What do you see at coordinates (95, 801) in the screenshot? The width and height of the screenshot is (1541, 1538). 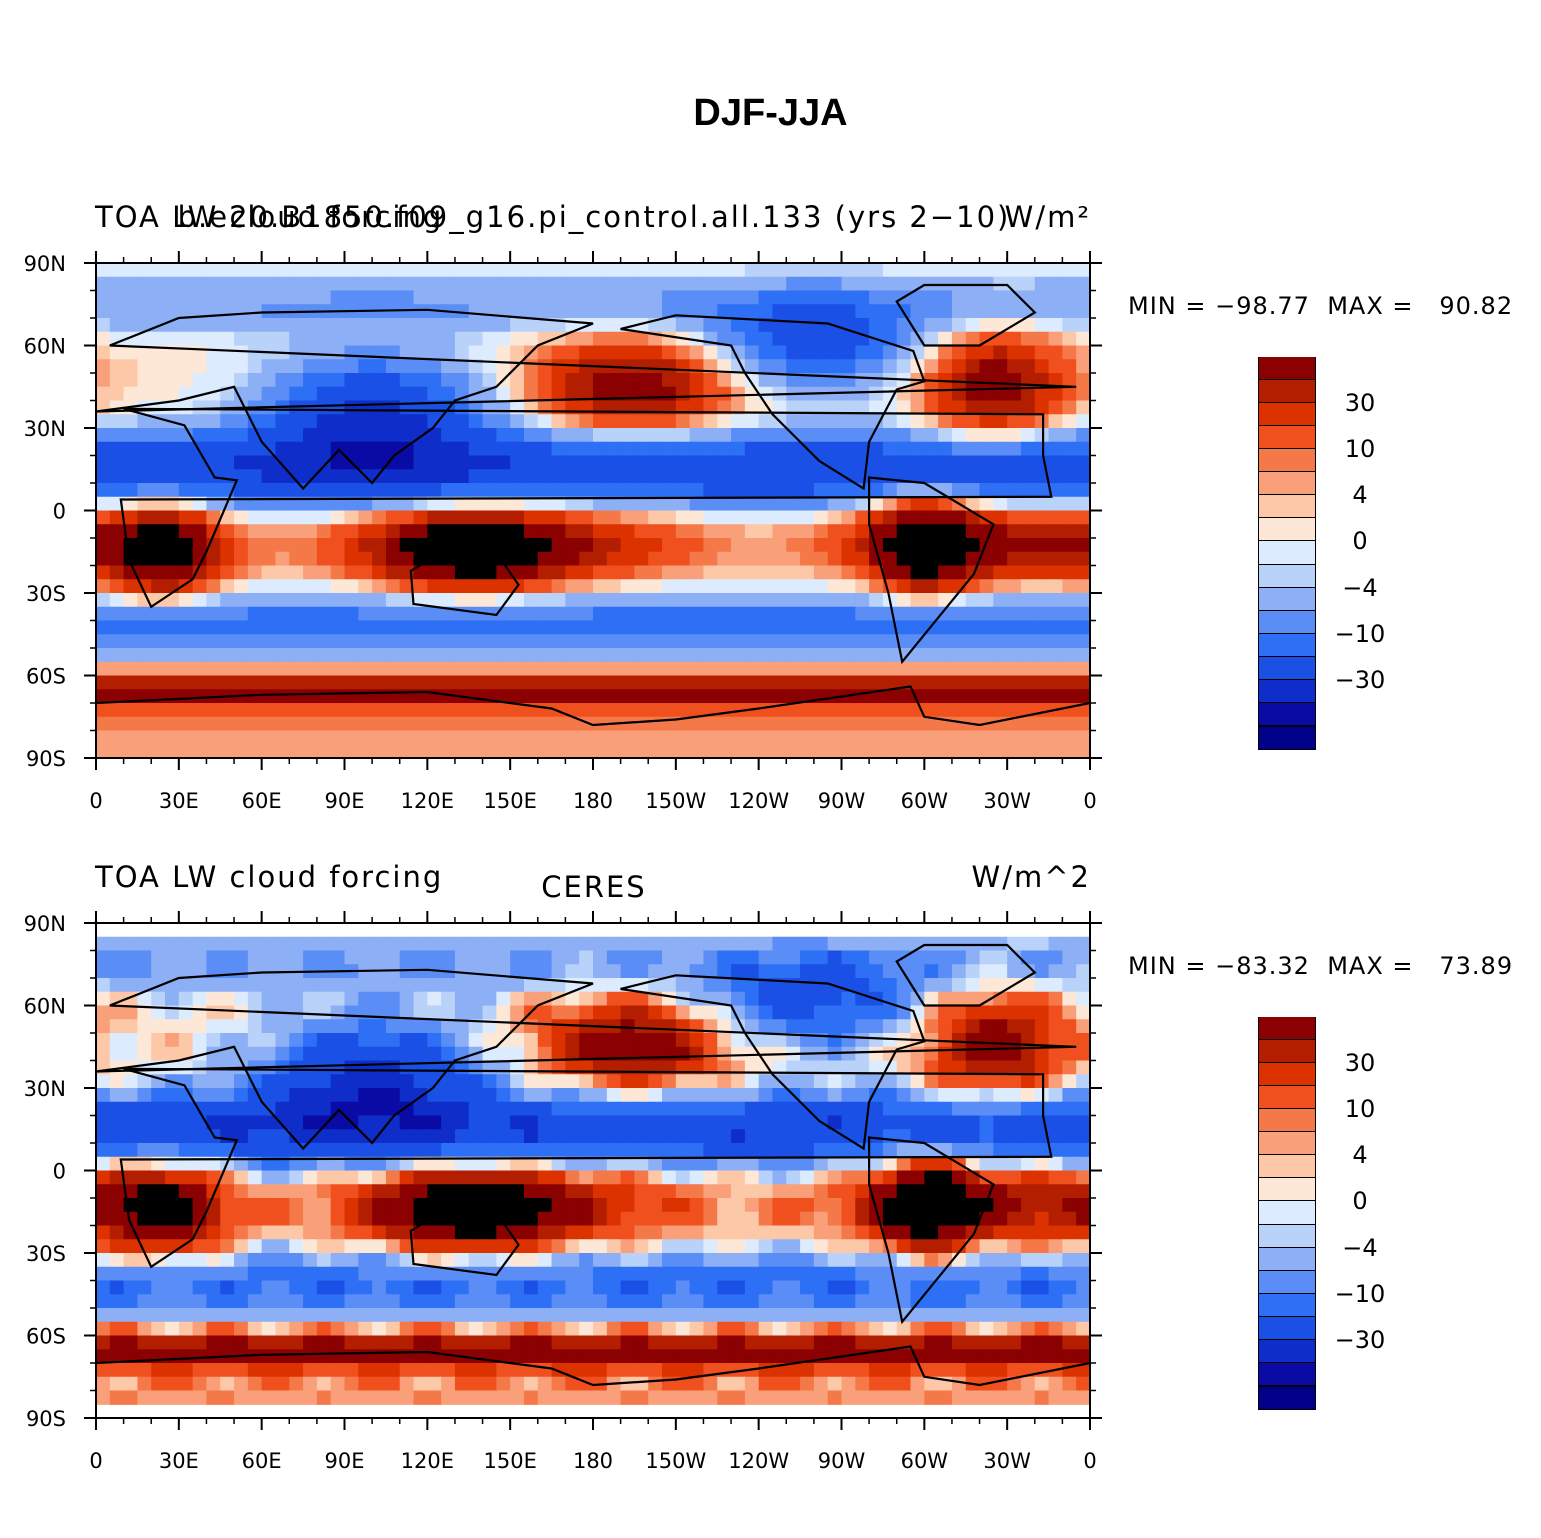 I see `x-tick-label: 0` at bounding box center [95, 801].